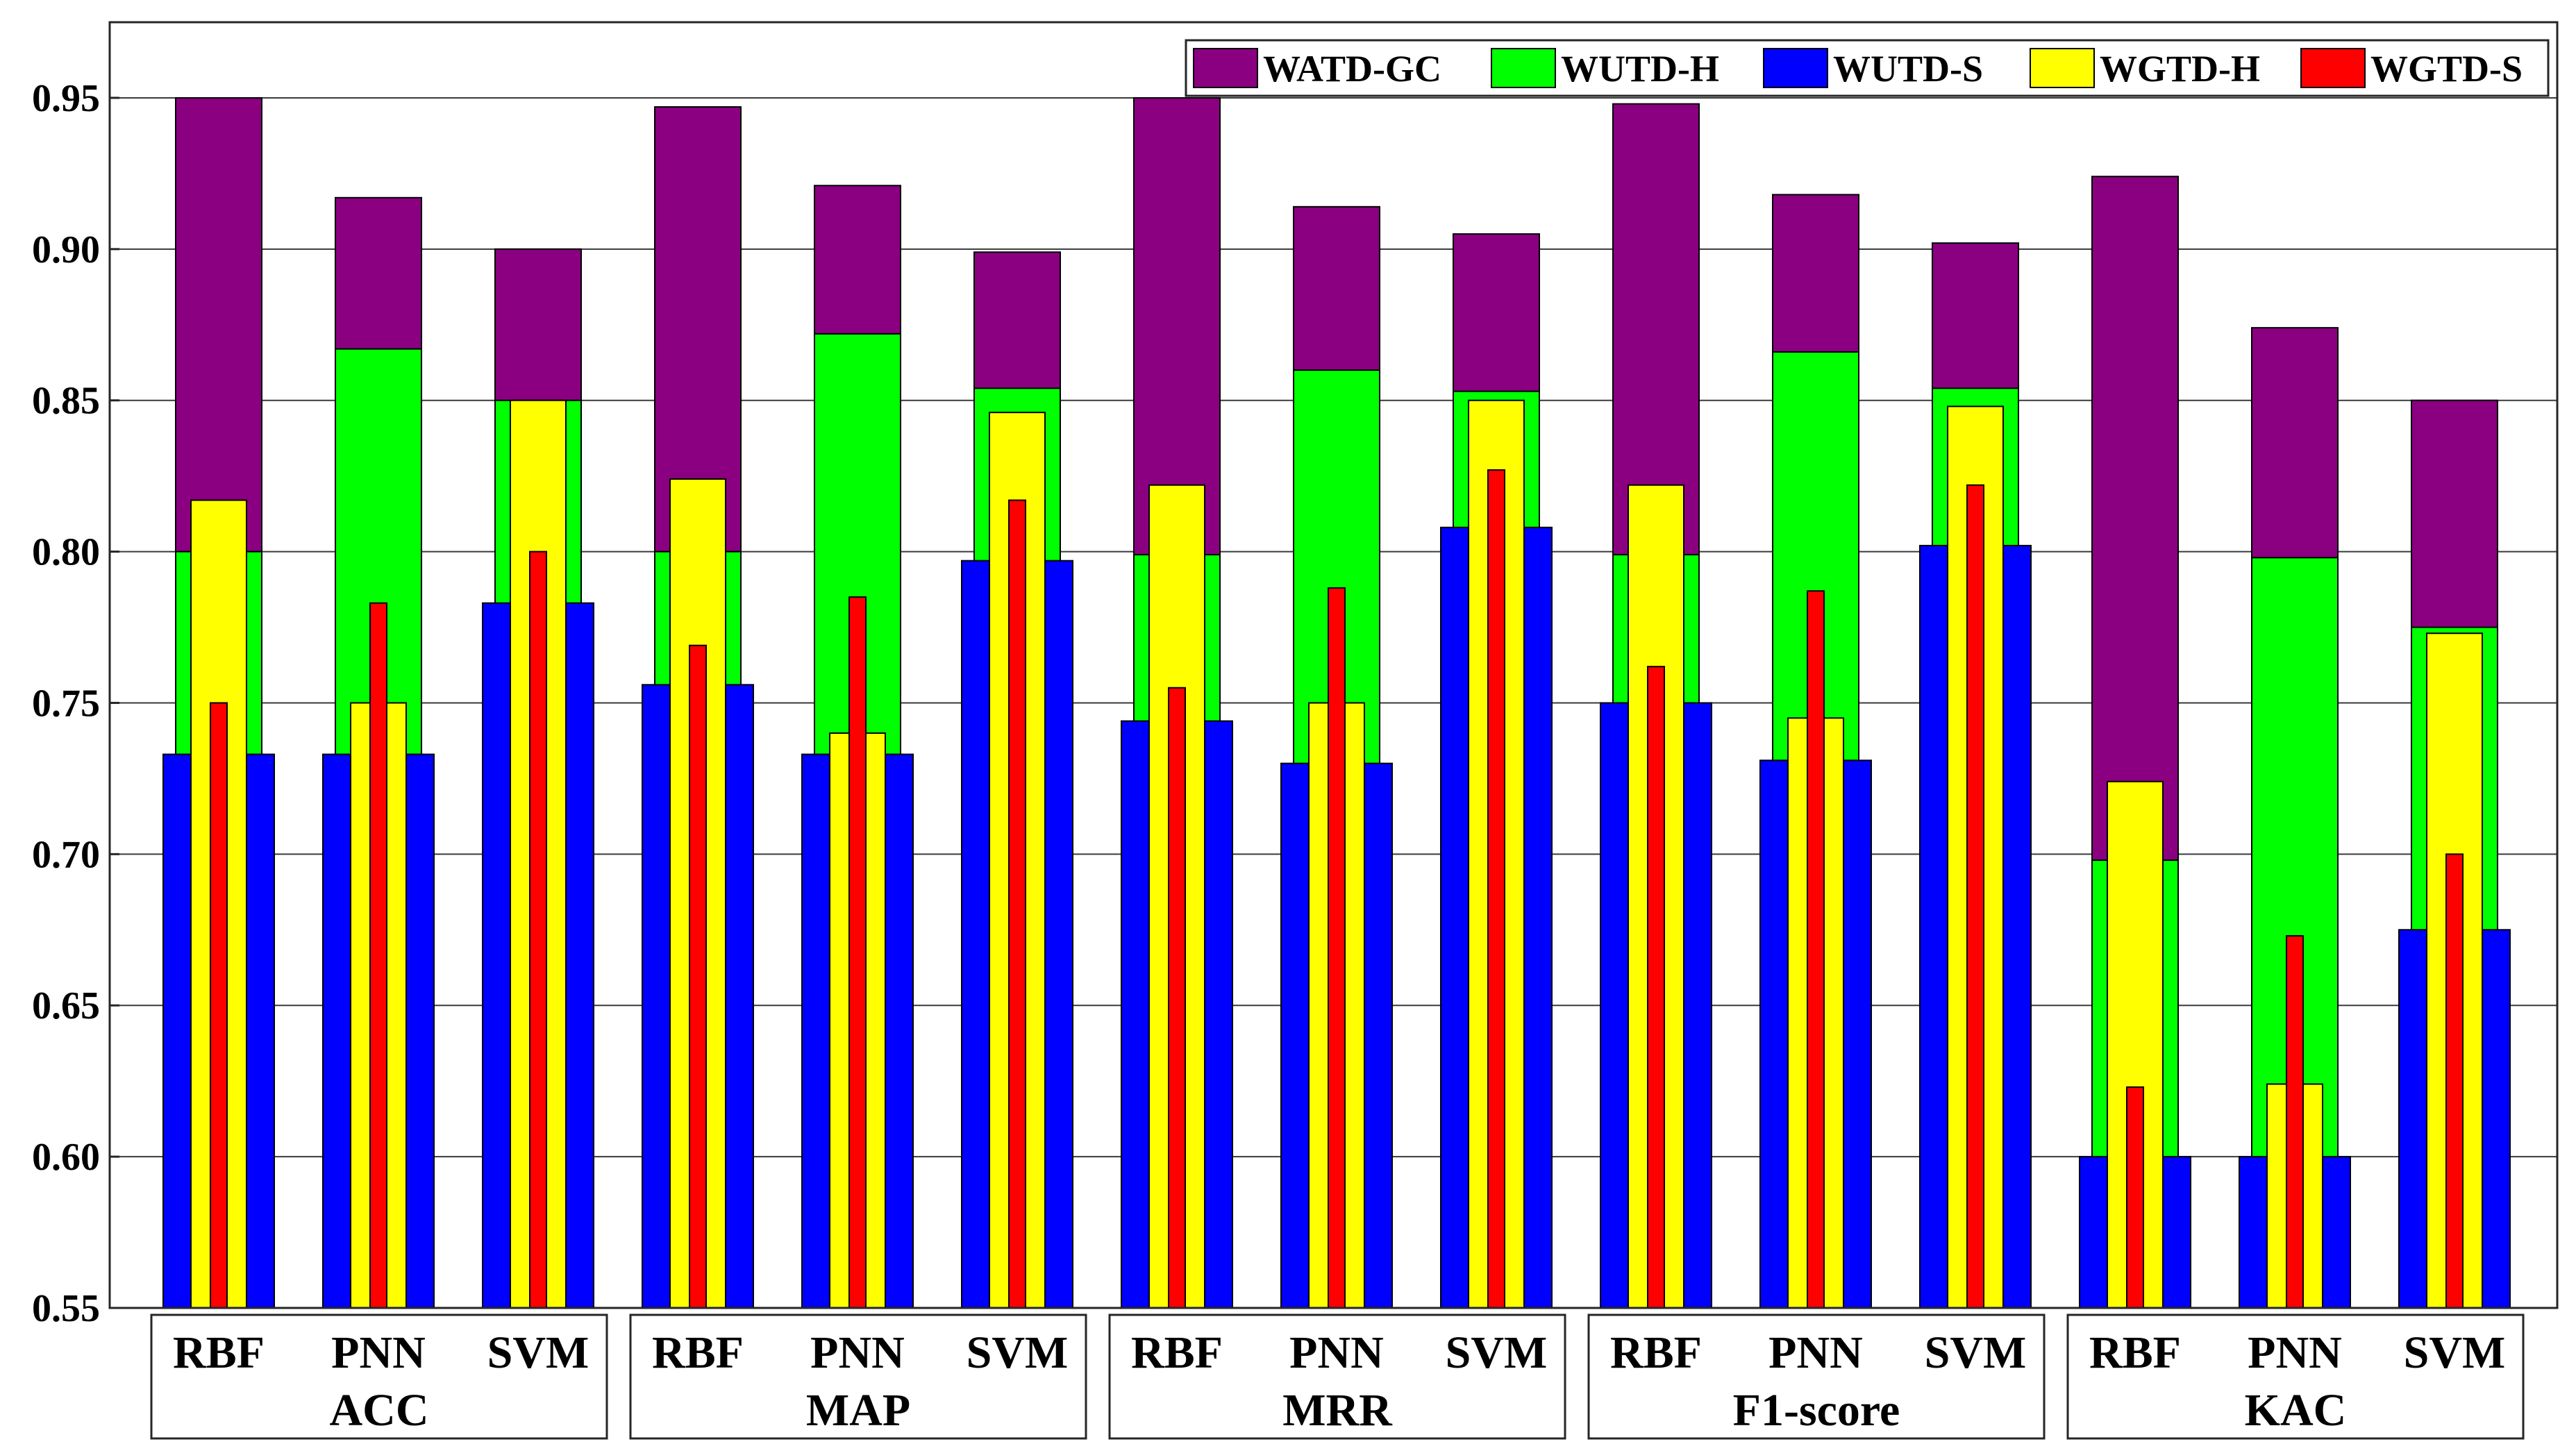  I want to click on bar-wgtd-s-acc-svm, so click(538, 930).